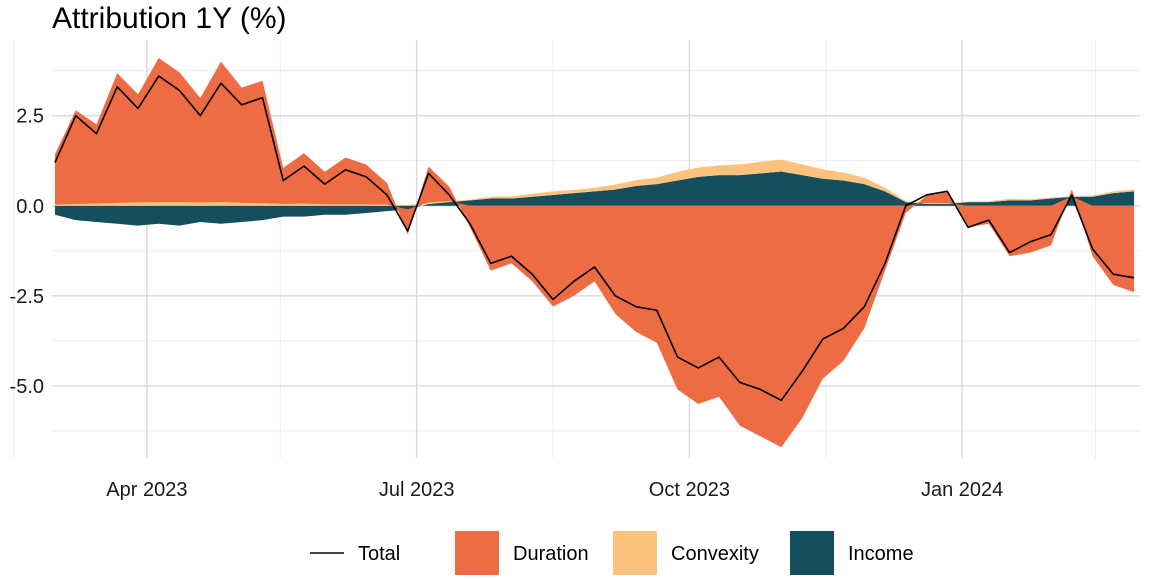 The width and height of the screenshot is (1152, 581). I want to click on legend-label-total: Total, so click(379, 554).